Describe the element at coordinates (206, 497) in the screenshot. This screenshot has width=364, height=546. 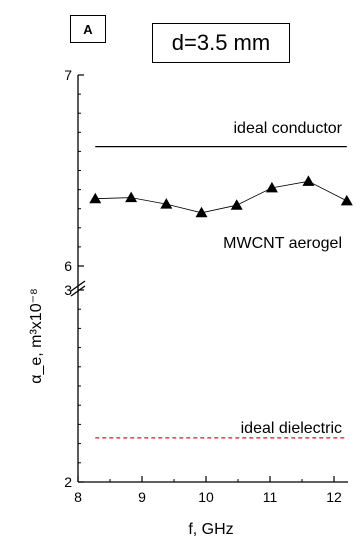
I see `x-tick-label: 10` at that location.